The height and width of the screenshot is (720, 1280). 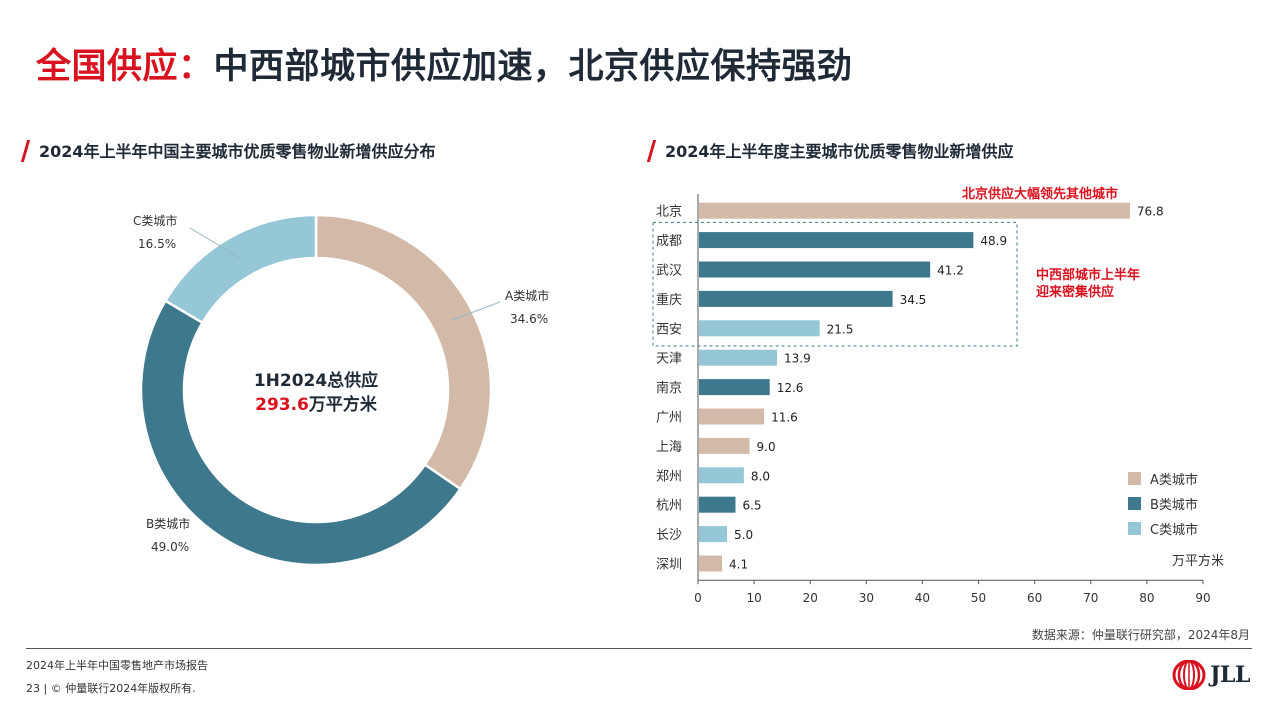 I want to click on copyright: 23 | © 仲量联行2024年版权所有., so click(x=111, y=688).